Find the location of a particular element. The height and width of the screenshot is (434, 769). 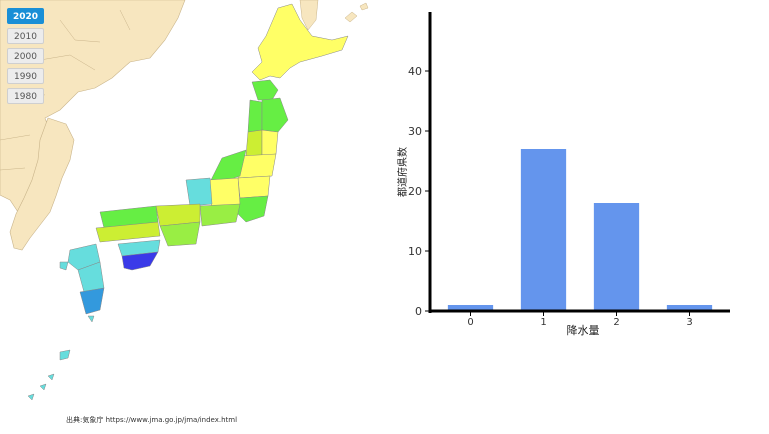

y-tick-label: 30 is located at coordinates (415, 131).